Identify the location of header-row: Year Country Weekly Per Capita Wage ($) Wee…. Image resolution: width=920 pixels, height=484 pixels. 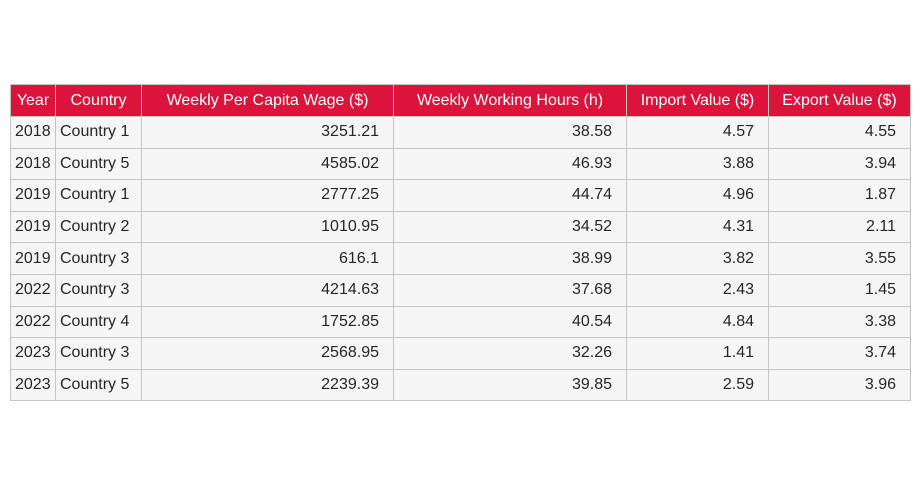
(460, 100).